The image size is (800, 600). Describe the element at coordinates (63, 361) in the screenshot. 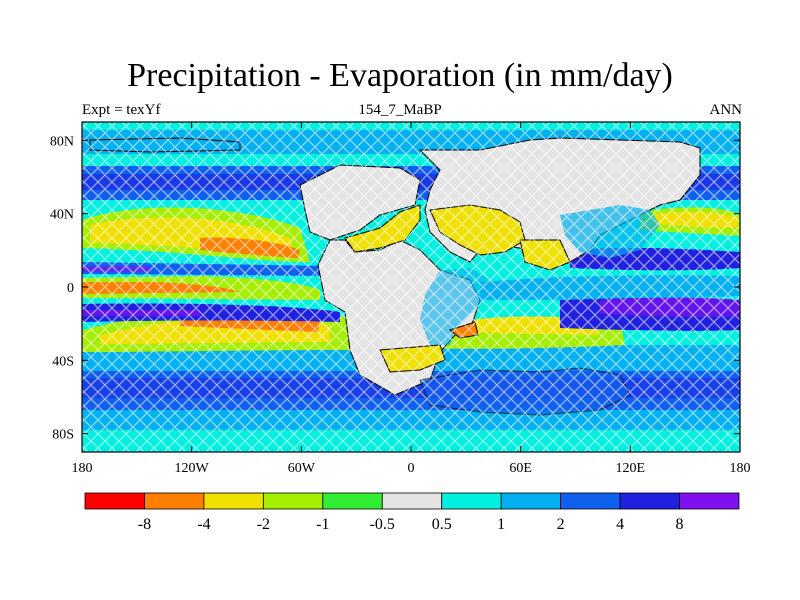

I see `y-tick-label: 40S` at that location.